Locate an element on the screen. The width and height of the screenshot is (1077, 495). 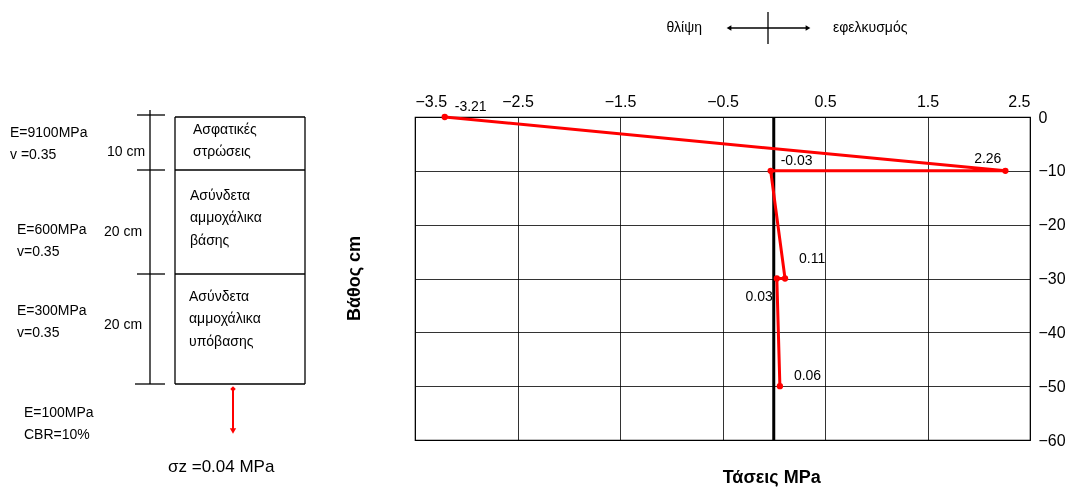
annotation: 2.26 is located at coordinates (988, 157).